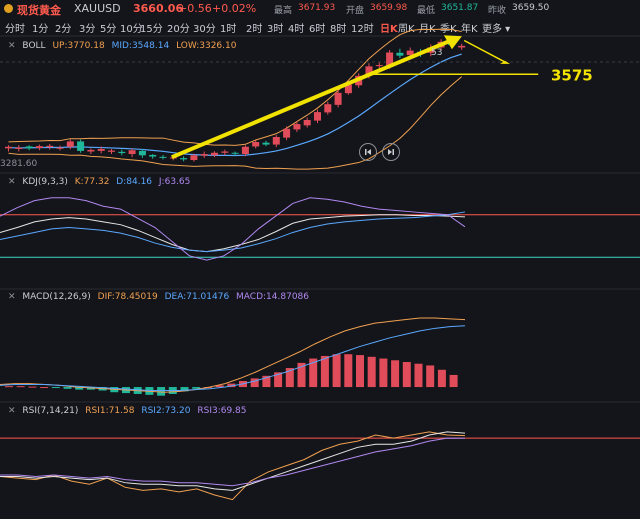  What do you see at coordinates (233, 461) in the screenshot?
I see `rsi-line-RSI2` at bounding box center [233, 461].